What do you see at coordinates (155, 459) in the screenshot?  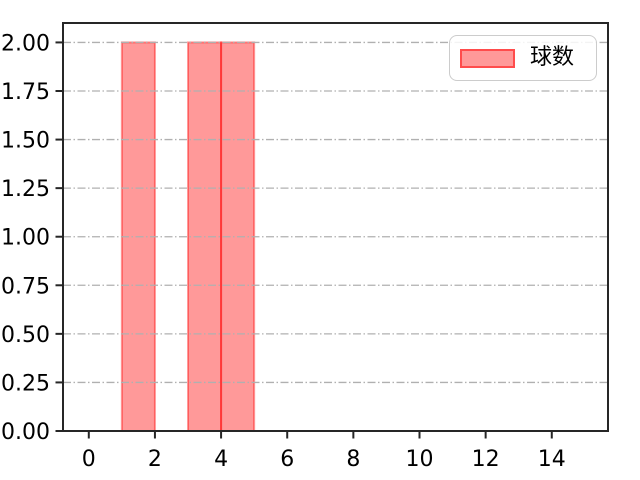 I see `x-tick-label: 2` at bounding box center [155, 459].